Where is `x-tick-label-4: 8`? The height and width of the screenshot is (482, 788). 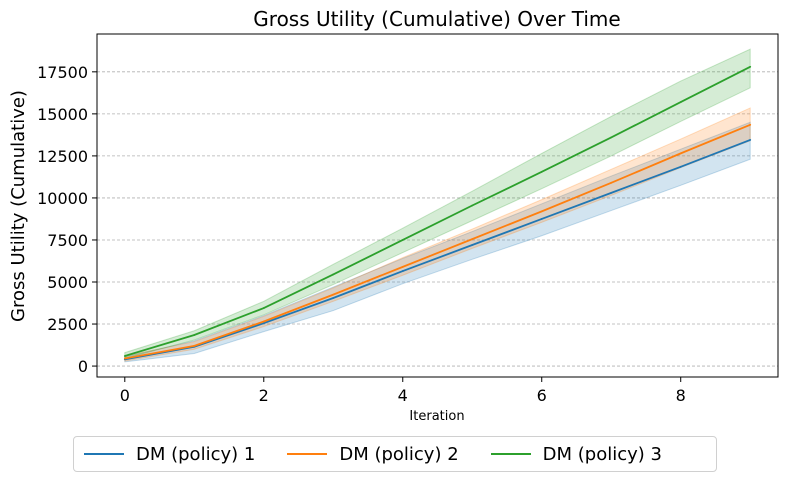 x-tick-label-4: 8 is located at coordinates (681, 395).